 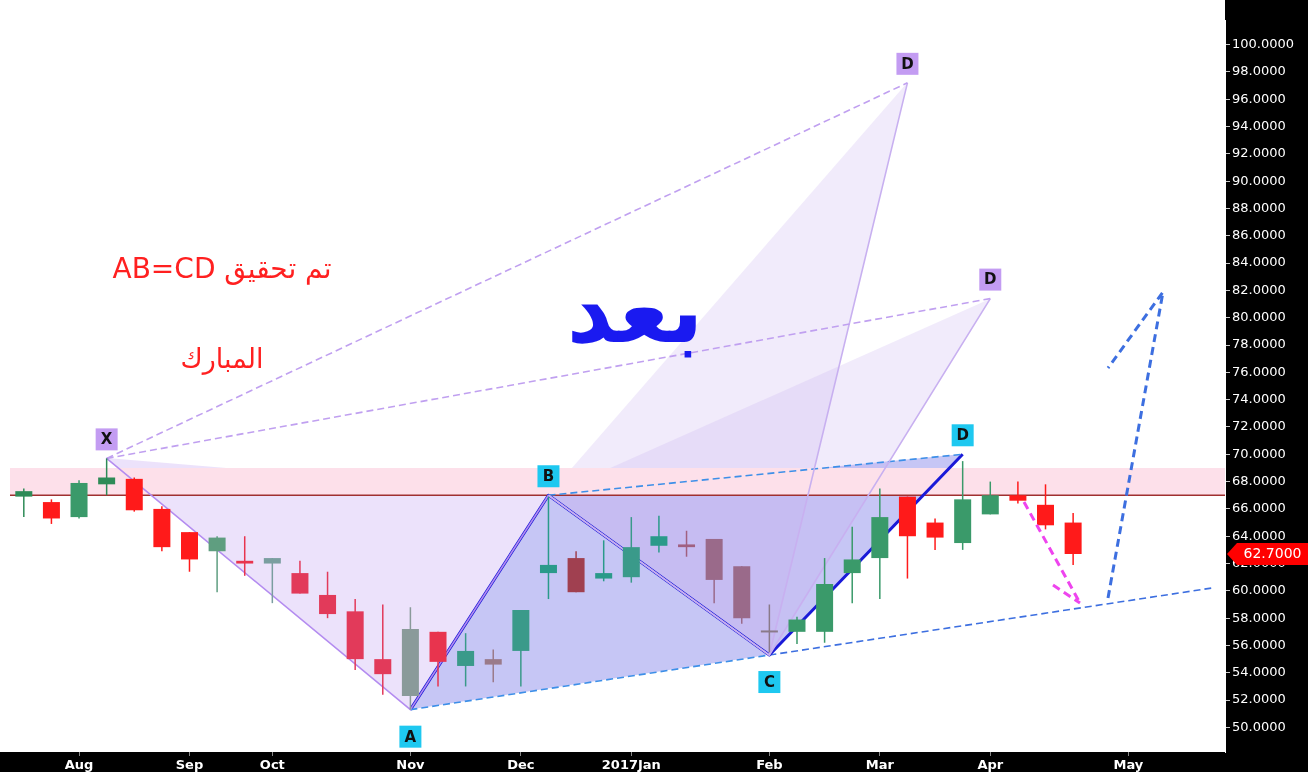 I want to click on y-tick-label: 98.0000, so click(x=1259, y=71).